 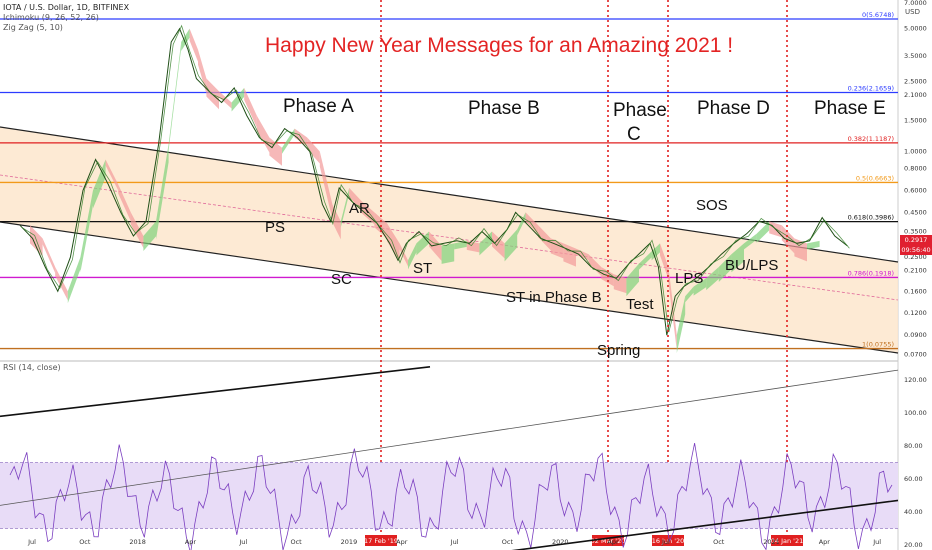 I want to click on time-tick-12: Jul, so click(x=665, y=542).